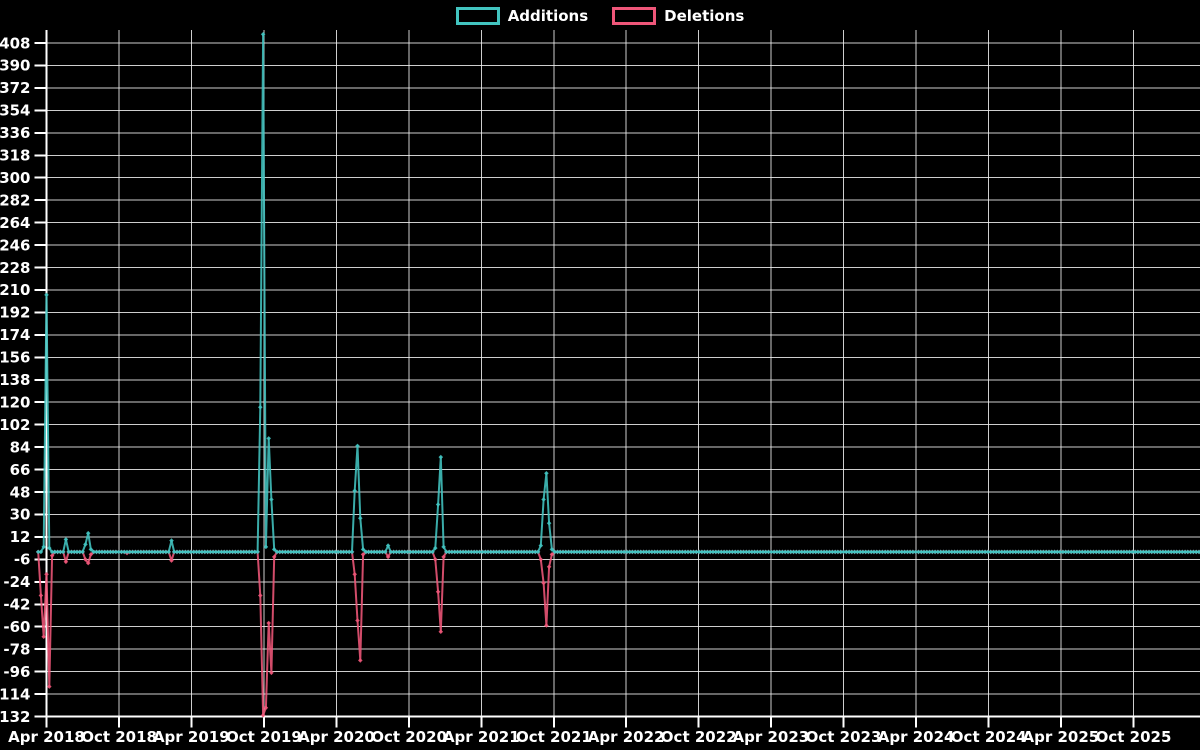 The image size is (1200, 750). I want to click on y-axis-tick-label: 12, so click(20, 537).